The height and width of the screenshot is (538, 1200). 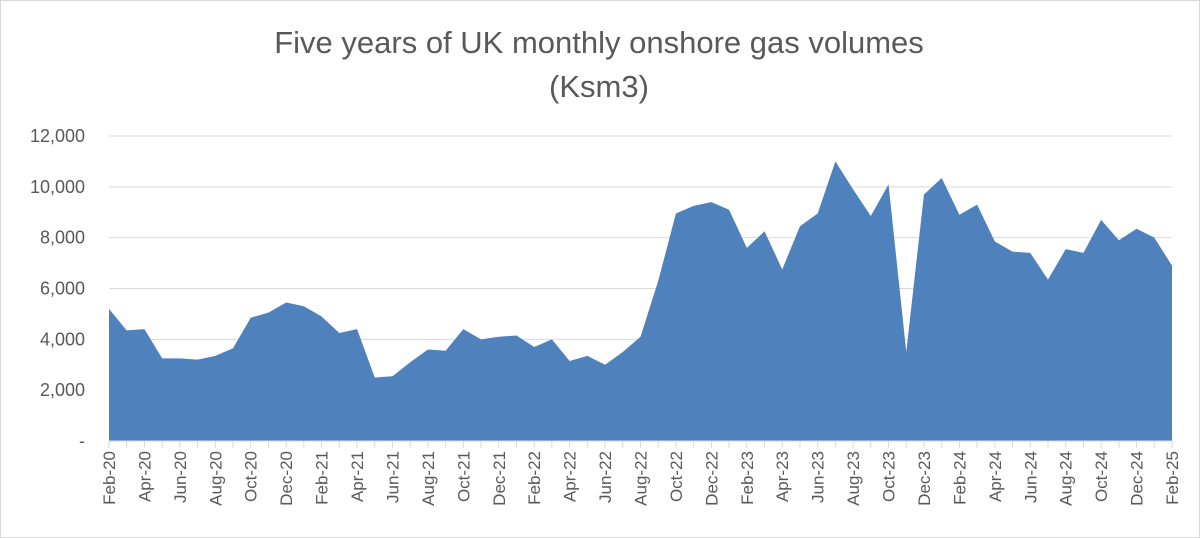 What do you see at coordinates (428, 478) in the screenshot?
I see `x-tick-label: Aug-21` at bounding box center [428, 478].